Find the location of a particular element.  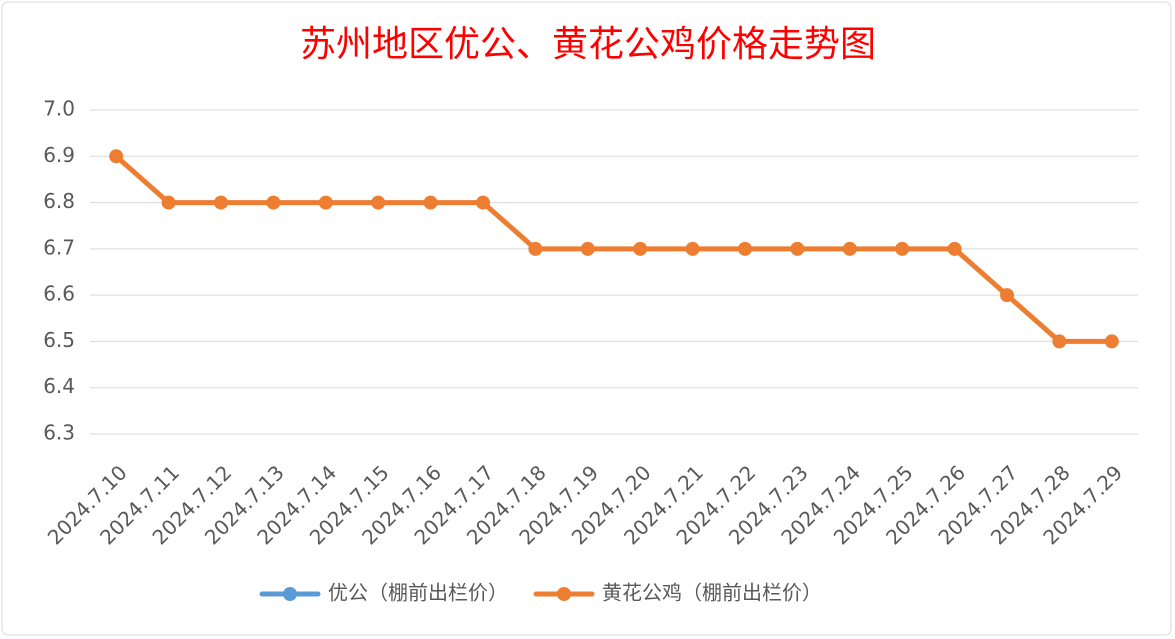

y-tick-label: 6.9 is located at coordinates (59, 155).